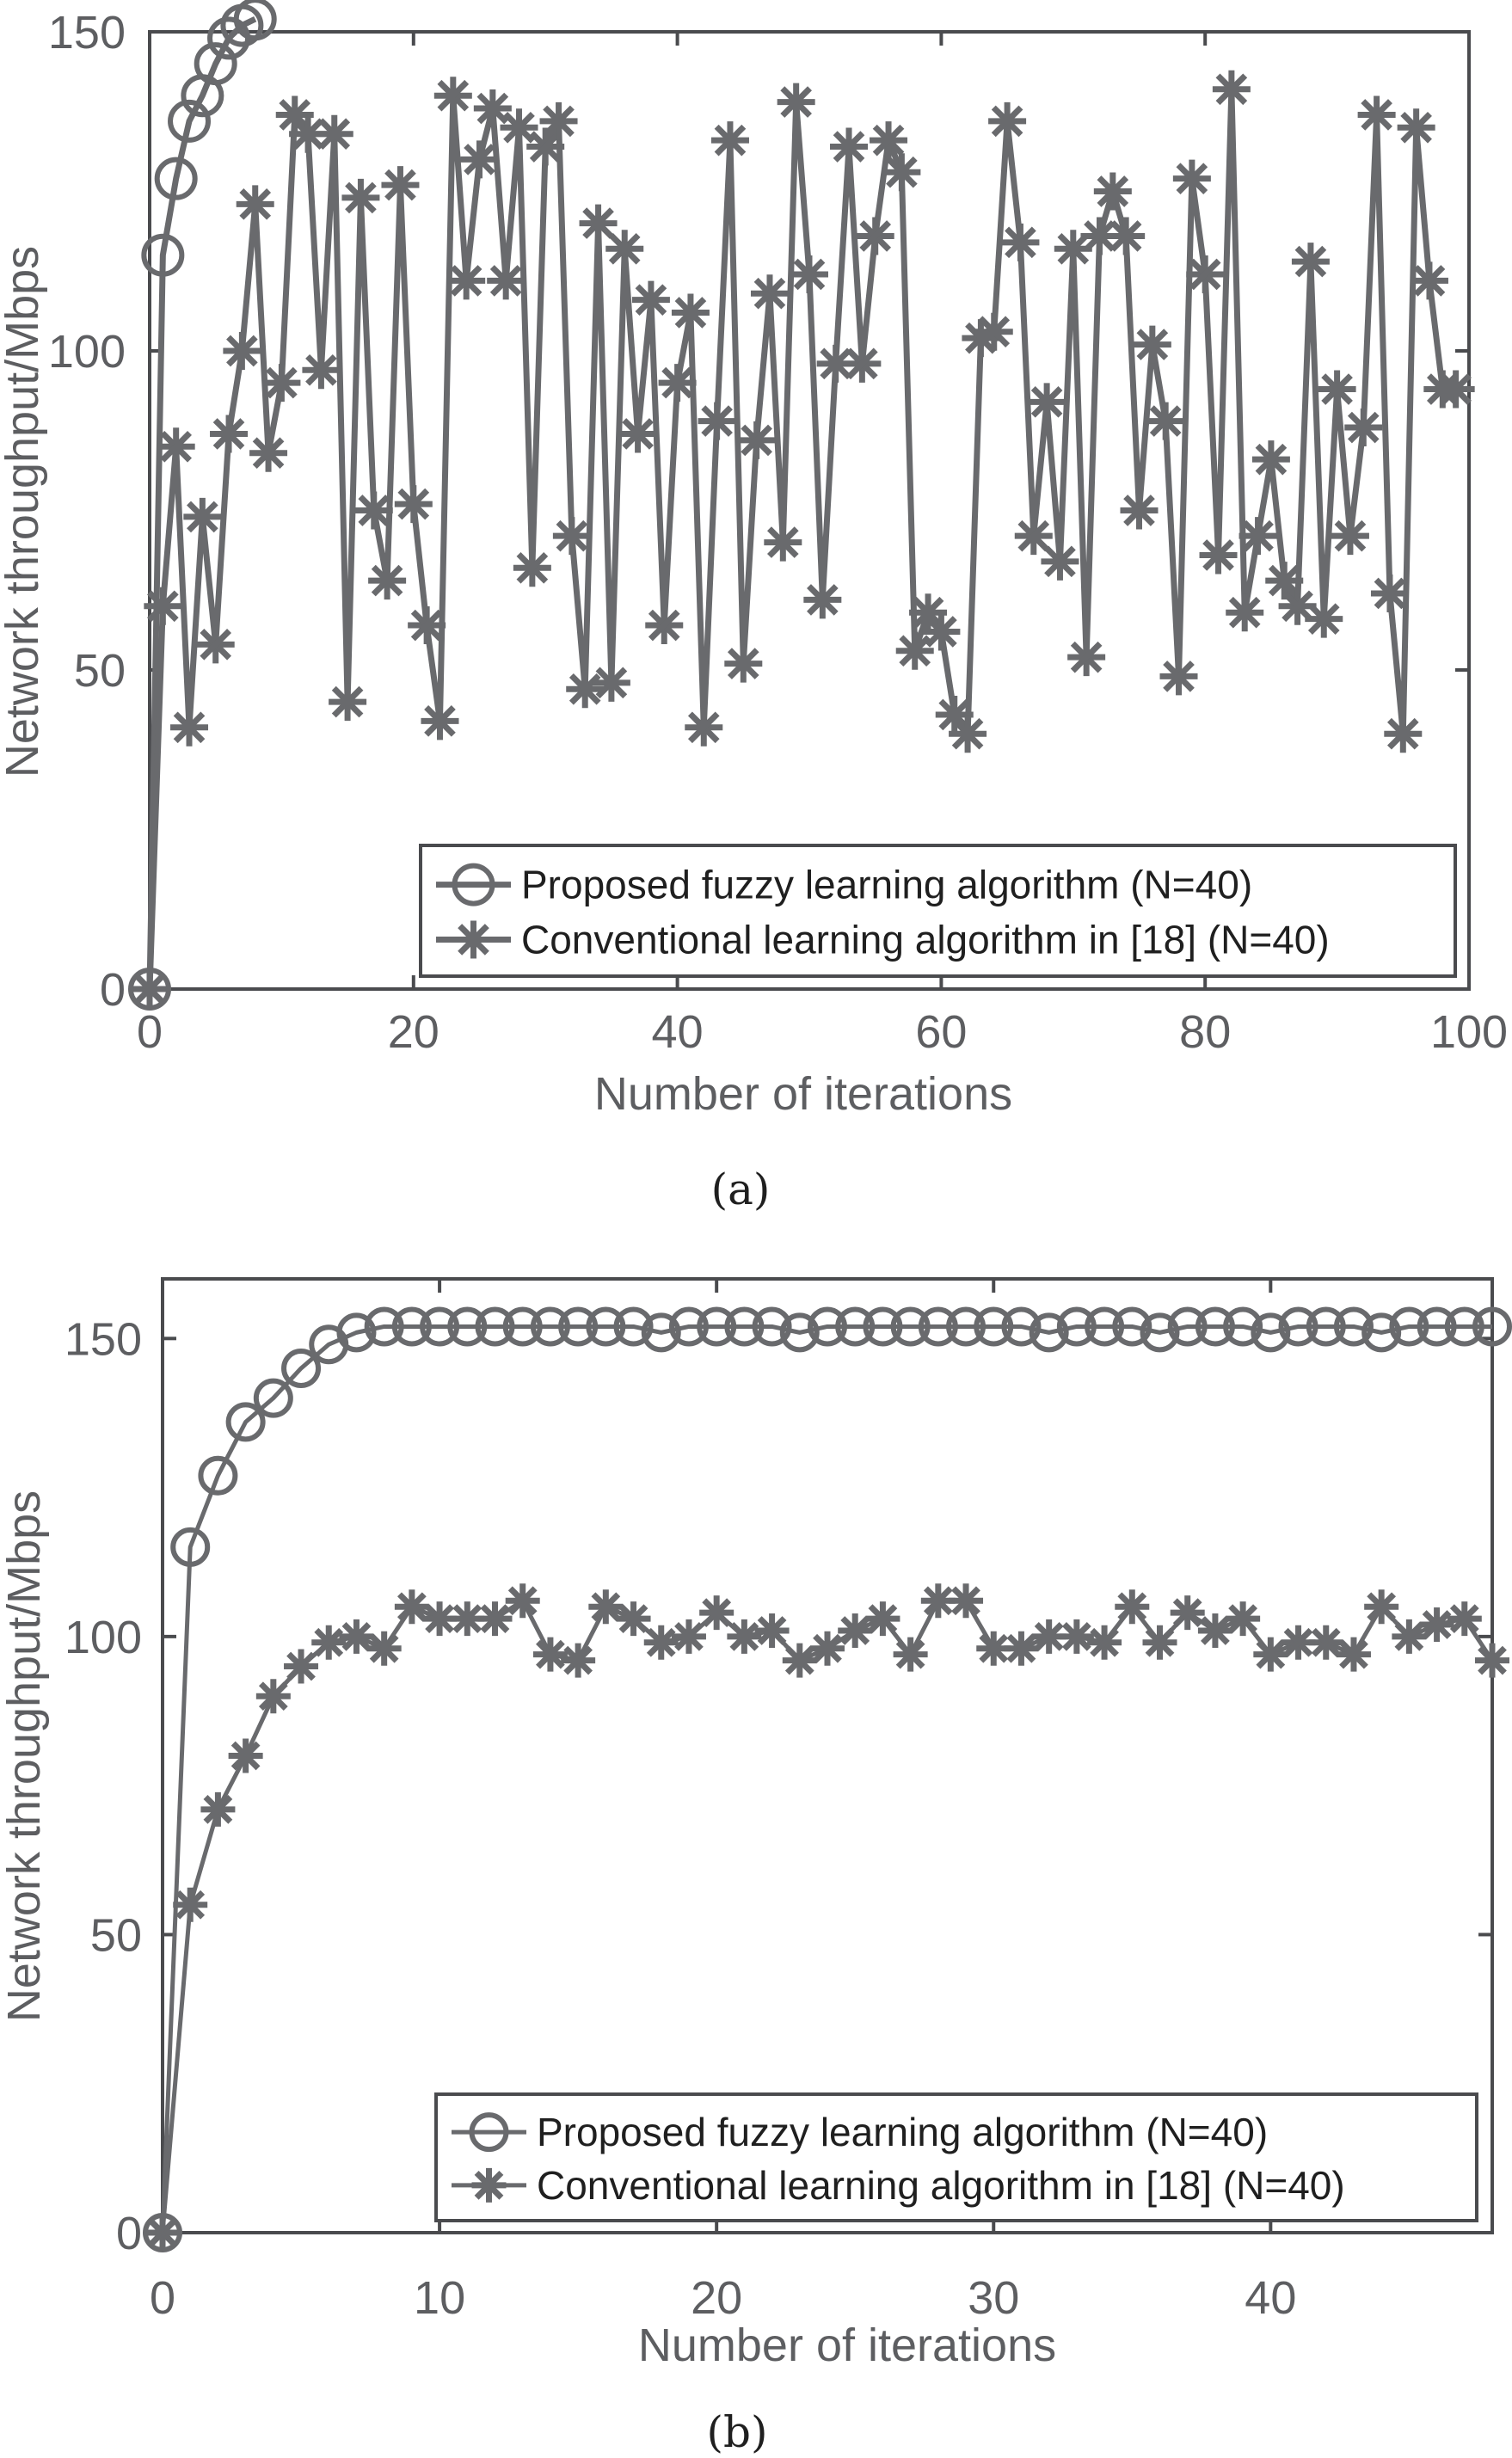 Image resolution: width=1512 pixels, height=2458 pixels. What do you see at coordinates (163, 2298) in the screenshot?
I see `x-tick-label: 0` at bounding box center [163, 2298].